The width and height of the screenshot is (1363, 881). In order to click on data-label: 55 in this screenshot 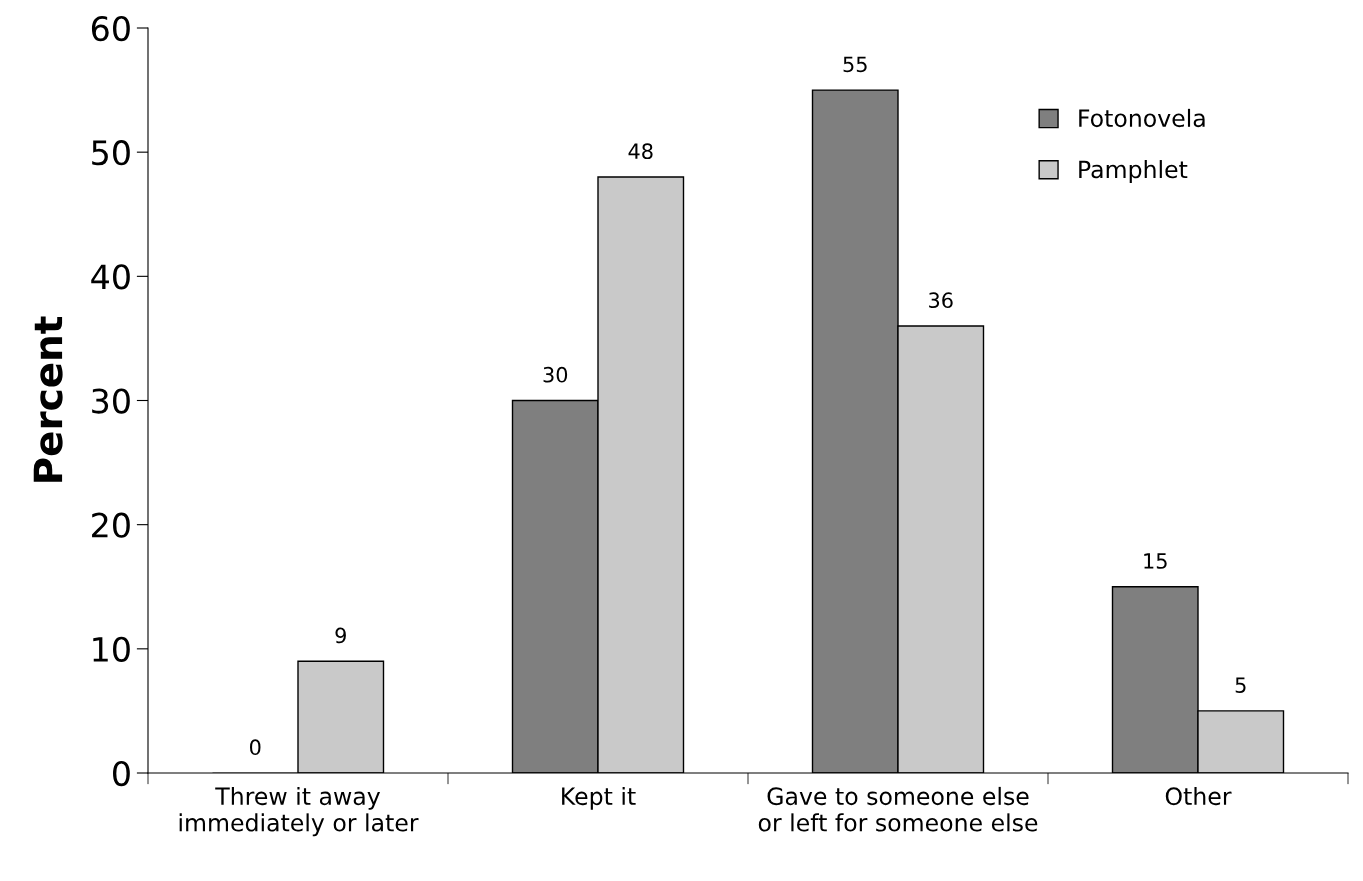, I will do `click(855, 64)`.